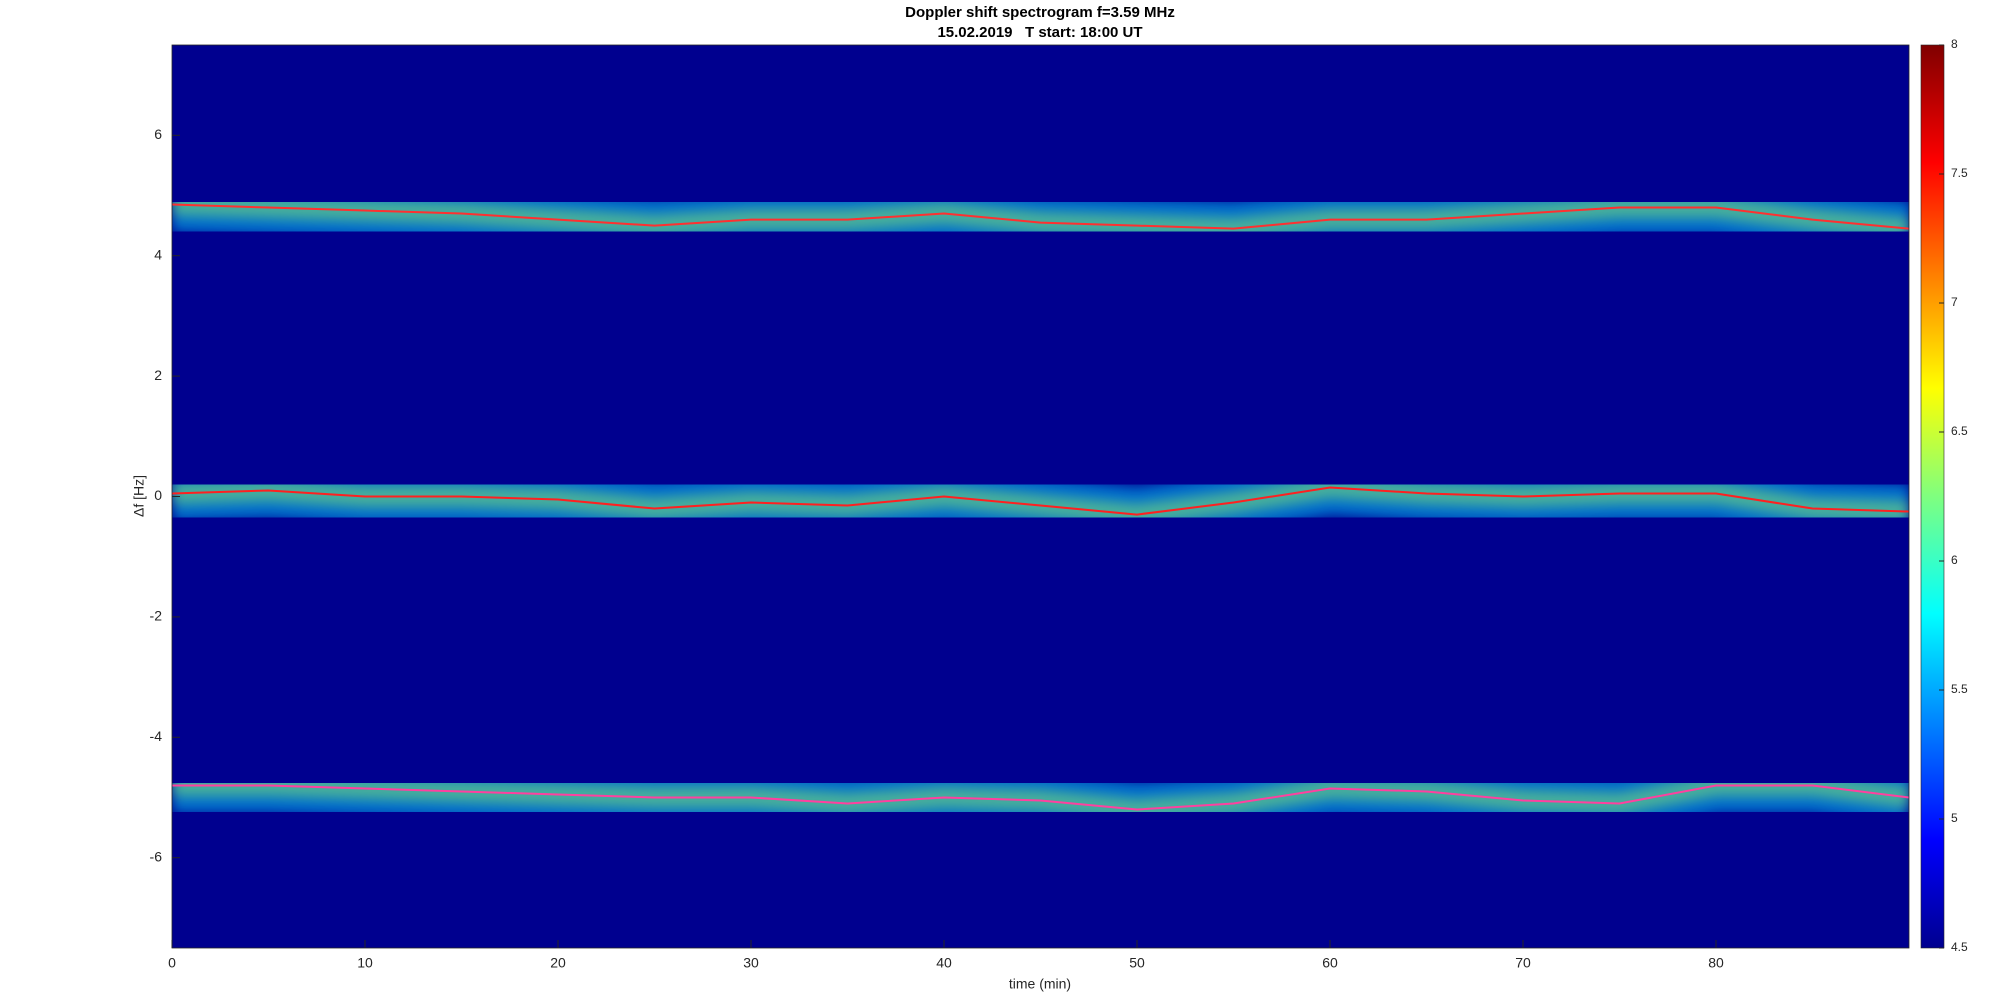 This screenshot has height=1003, width=2000. Describe the element at coordinates (158, 254) in the screenshot. I see `y-tick-label: 4` at that location.